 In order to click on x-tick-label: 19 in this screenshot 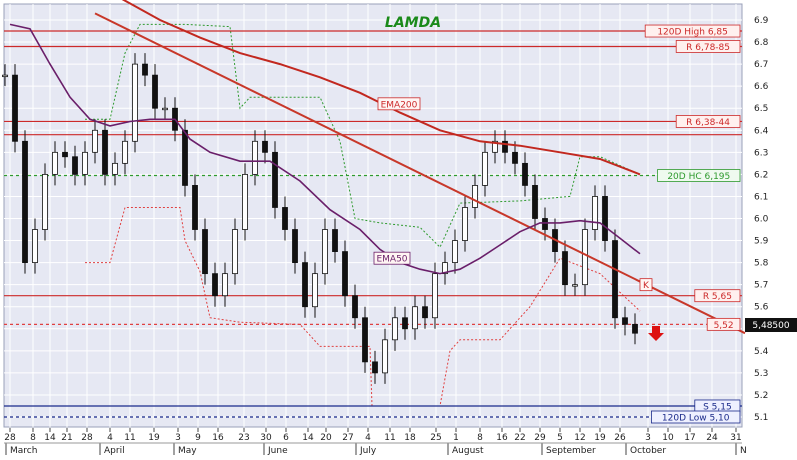, I will do `click(600, 438)`.